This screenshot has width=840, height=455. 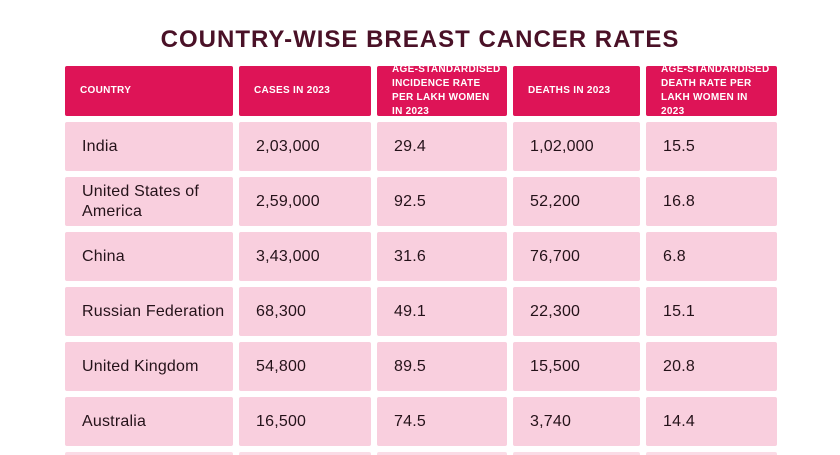 I want to click on cases-value: 68,300, so click(x=281, y=311).